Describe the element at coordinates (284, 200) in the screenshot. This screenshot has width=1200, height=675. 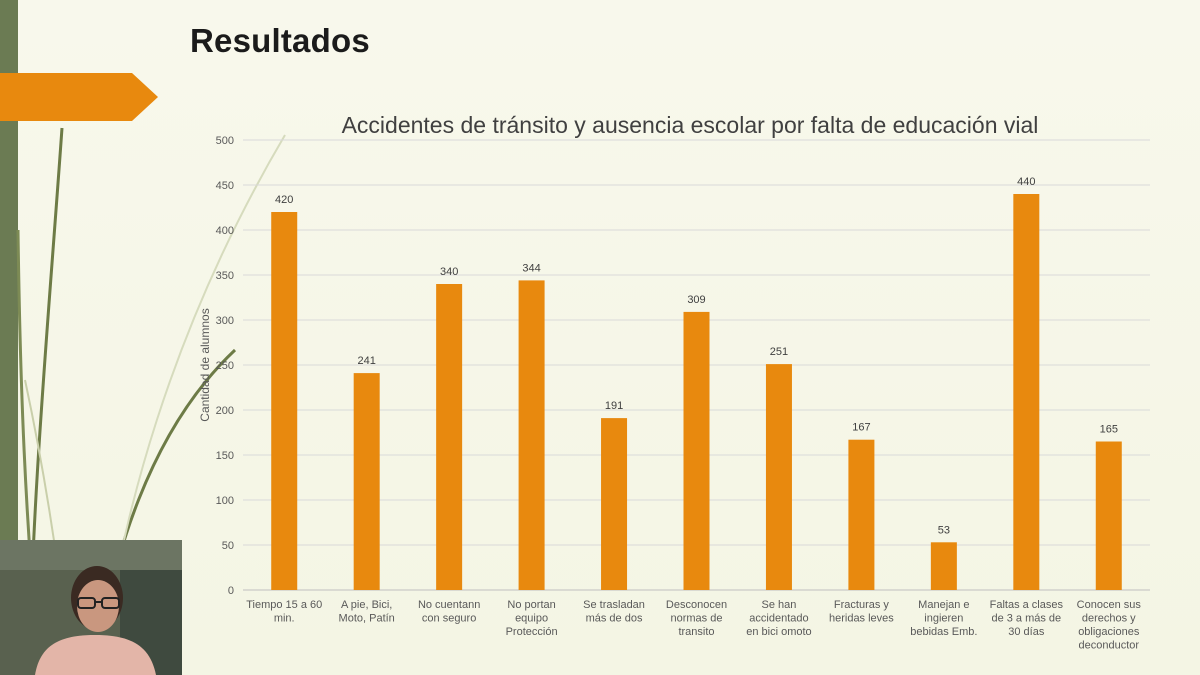
I see `data-label: 420` at that location.